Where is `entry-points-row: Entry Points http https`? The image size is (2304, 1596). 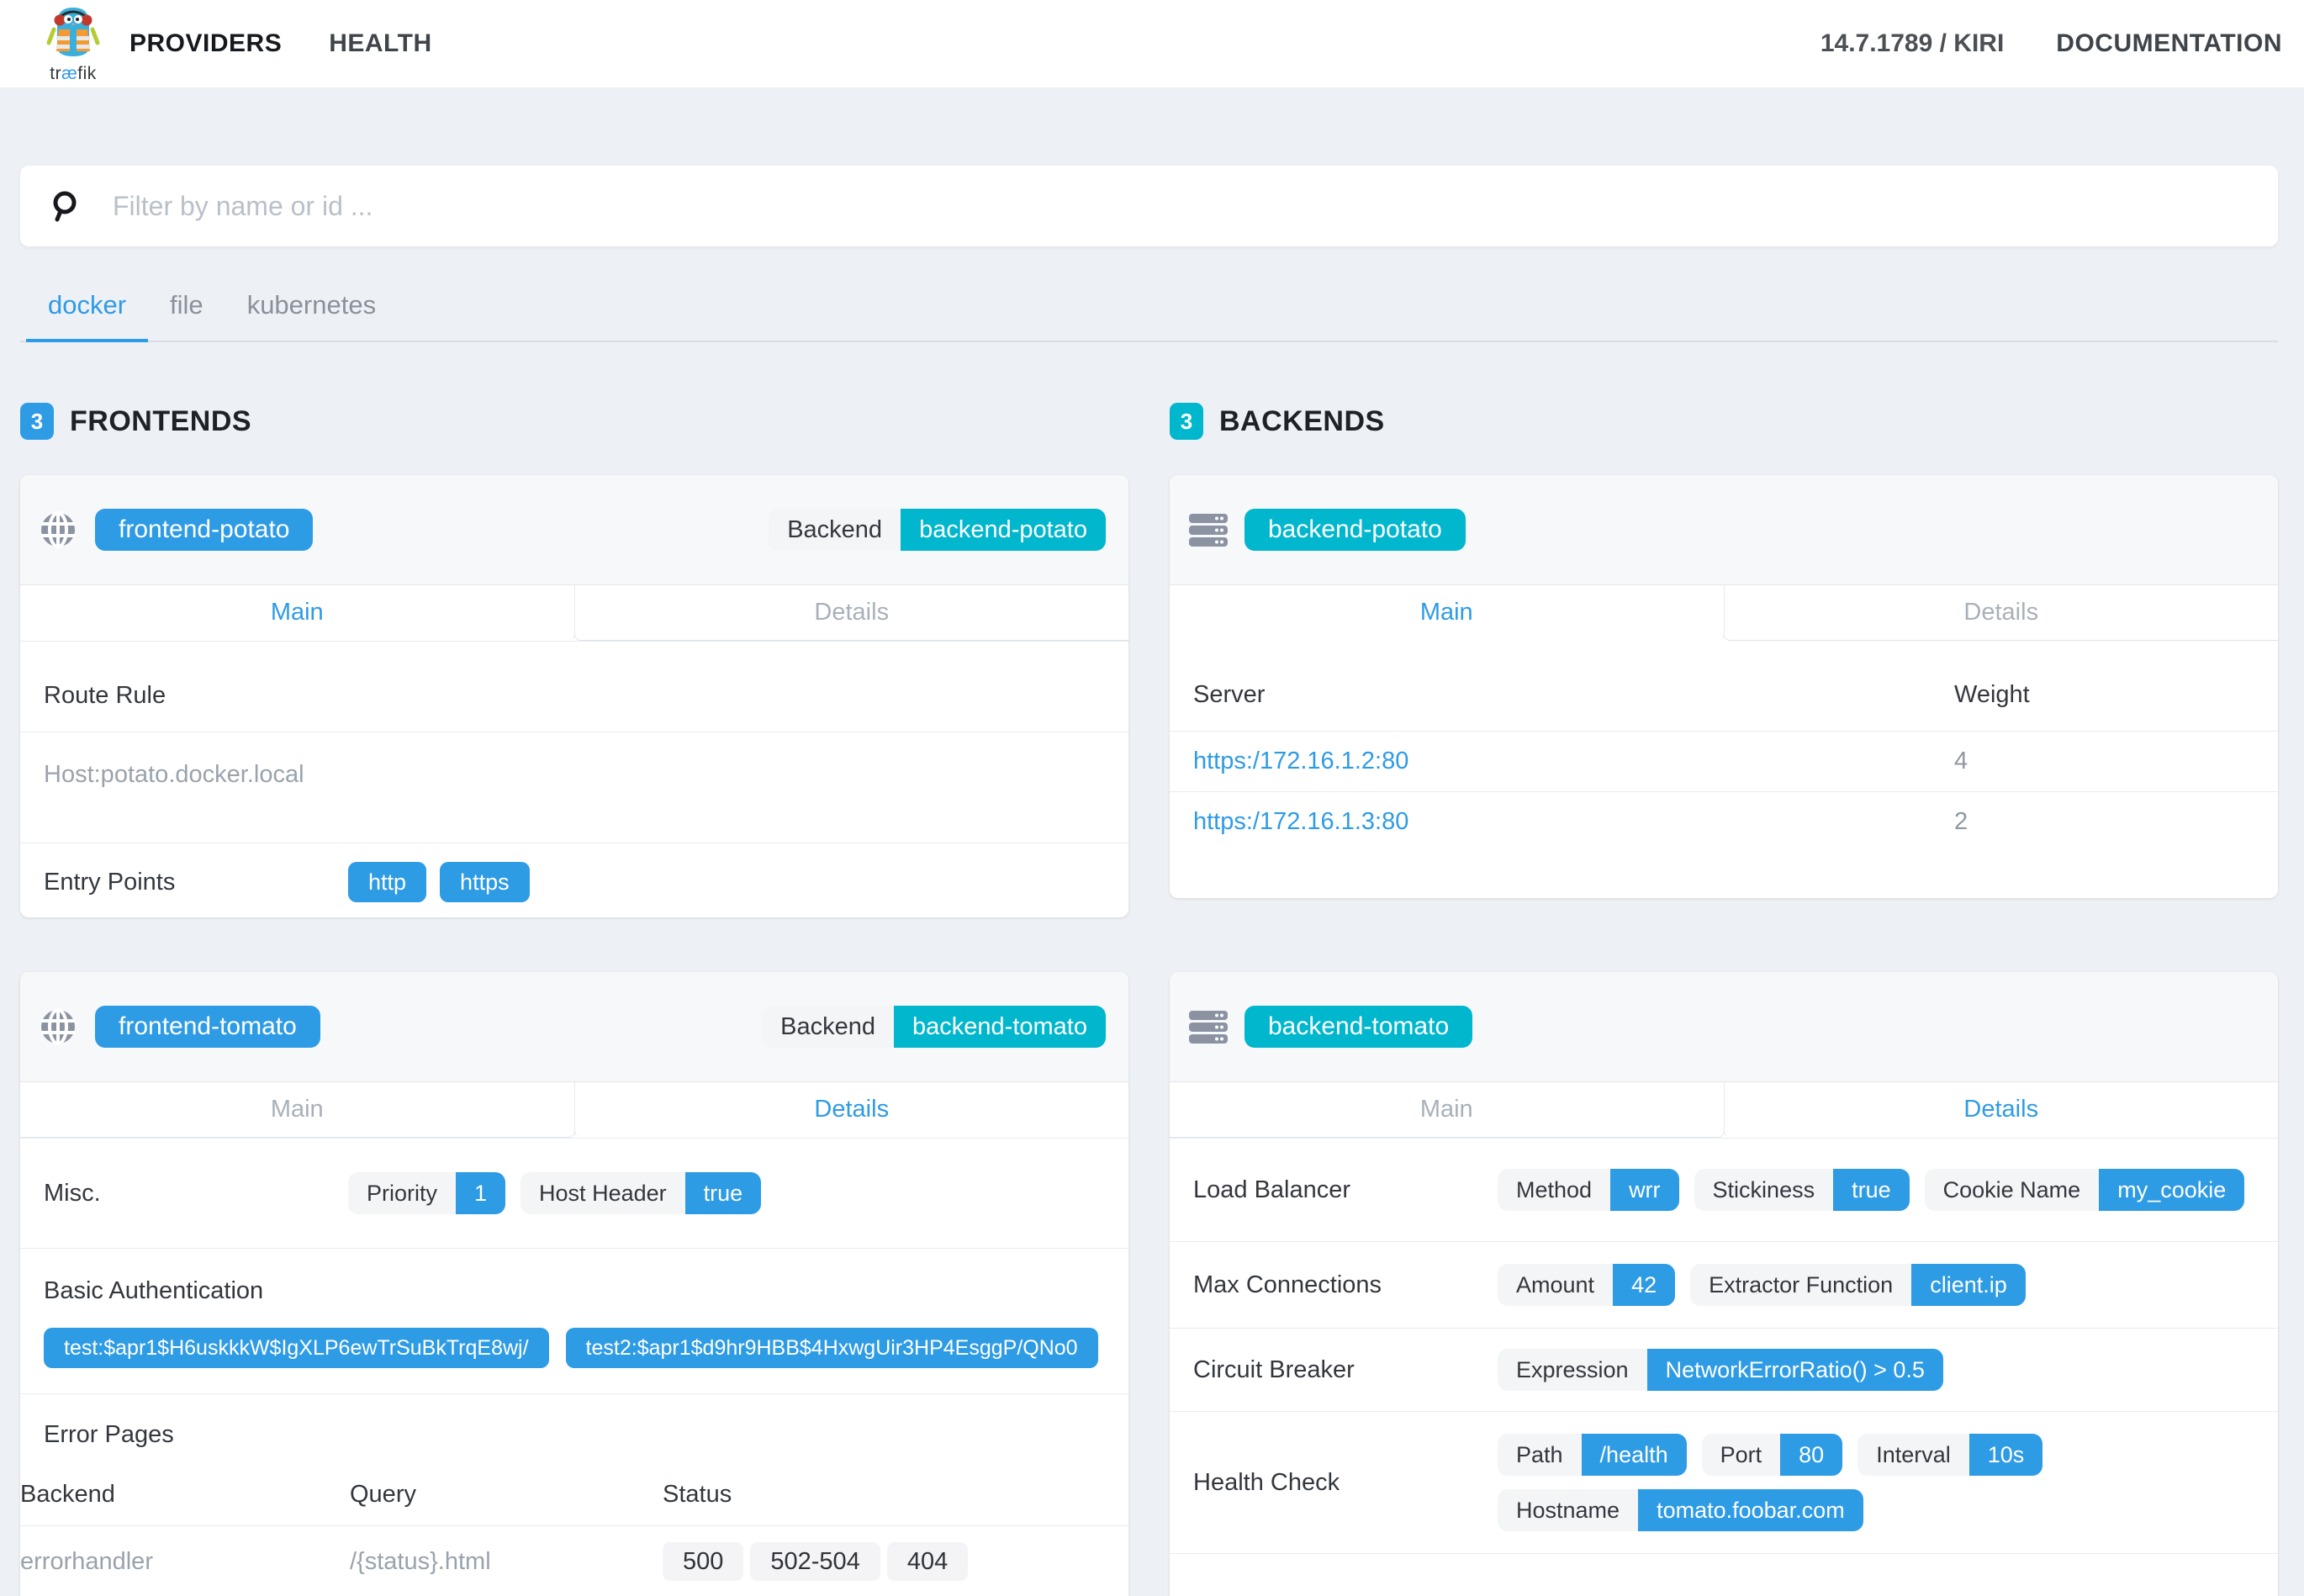 entry-points-row: Entry Points http https is located at coordinates (574, 880).